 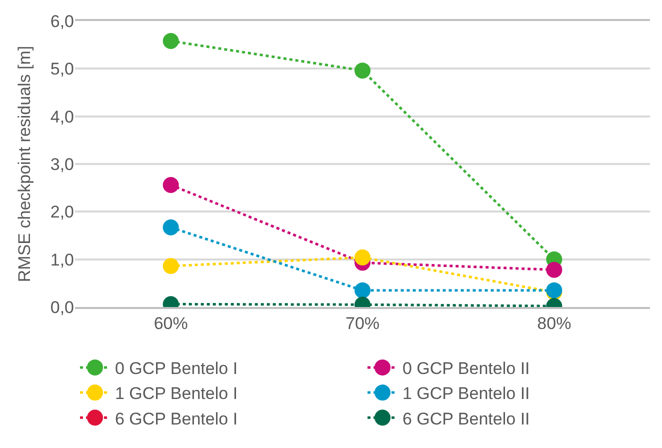 What do you see at coordinates (62, 212) in the screenshot?
I see `y-tick-label: 2,0` at bounding box center [62, 212].